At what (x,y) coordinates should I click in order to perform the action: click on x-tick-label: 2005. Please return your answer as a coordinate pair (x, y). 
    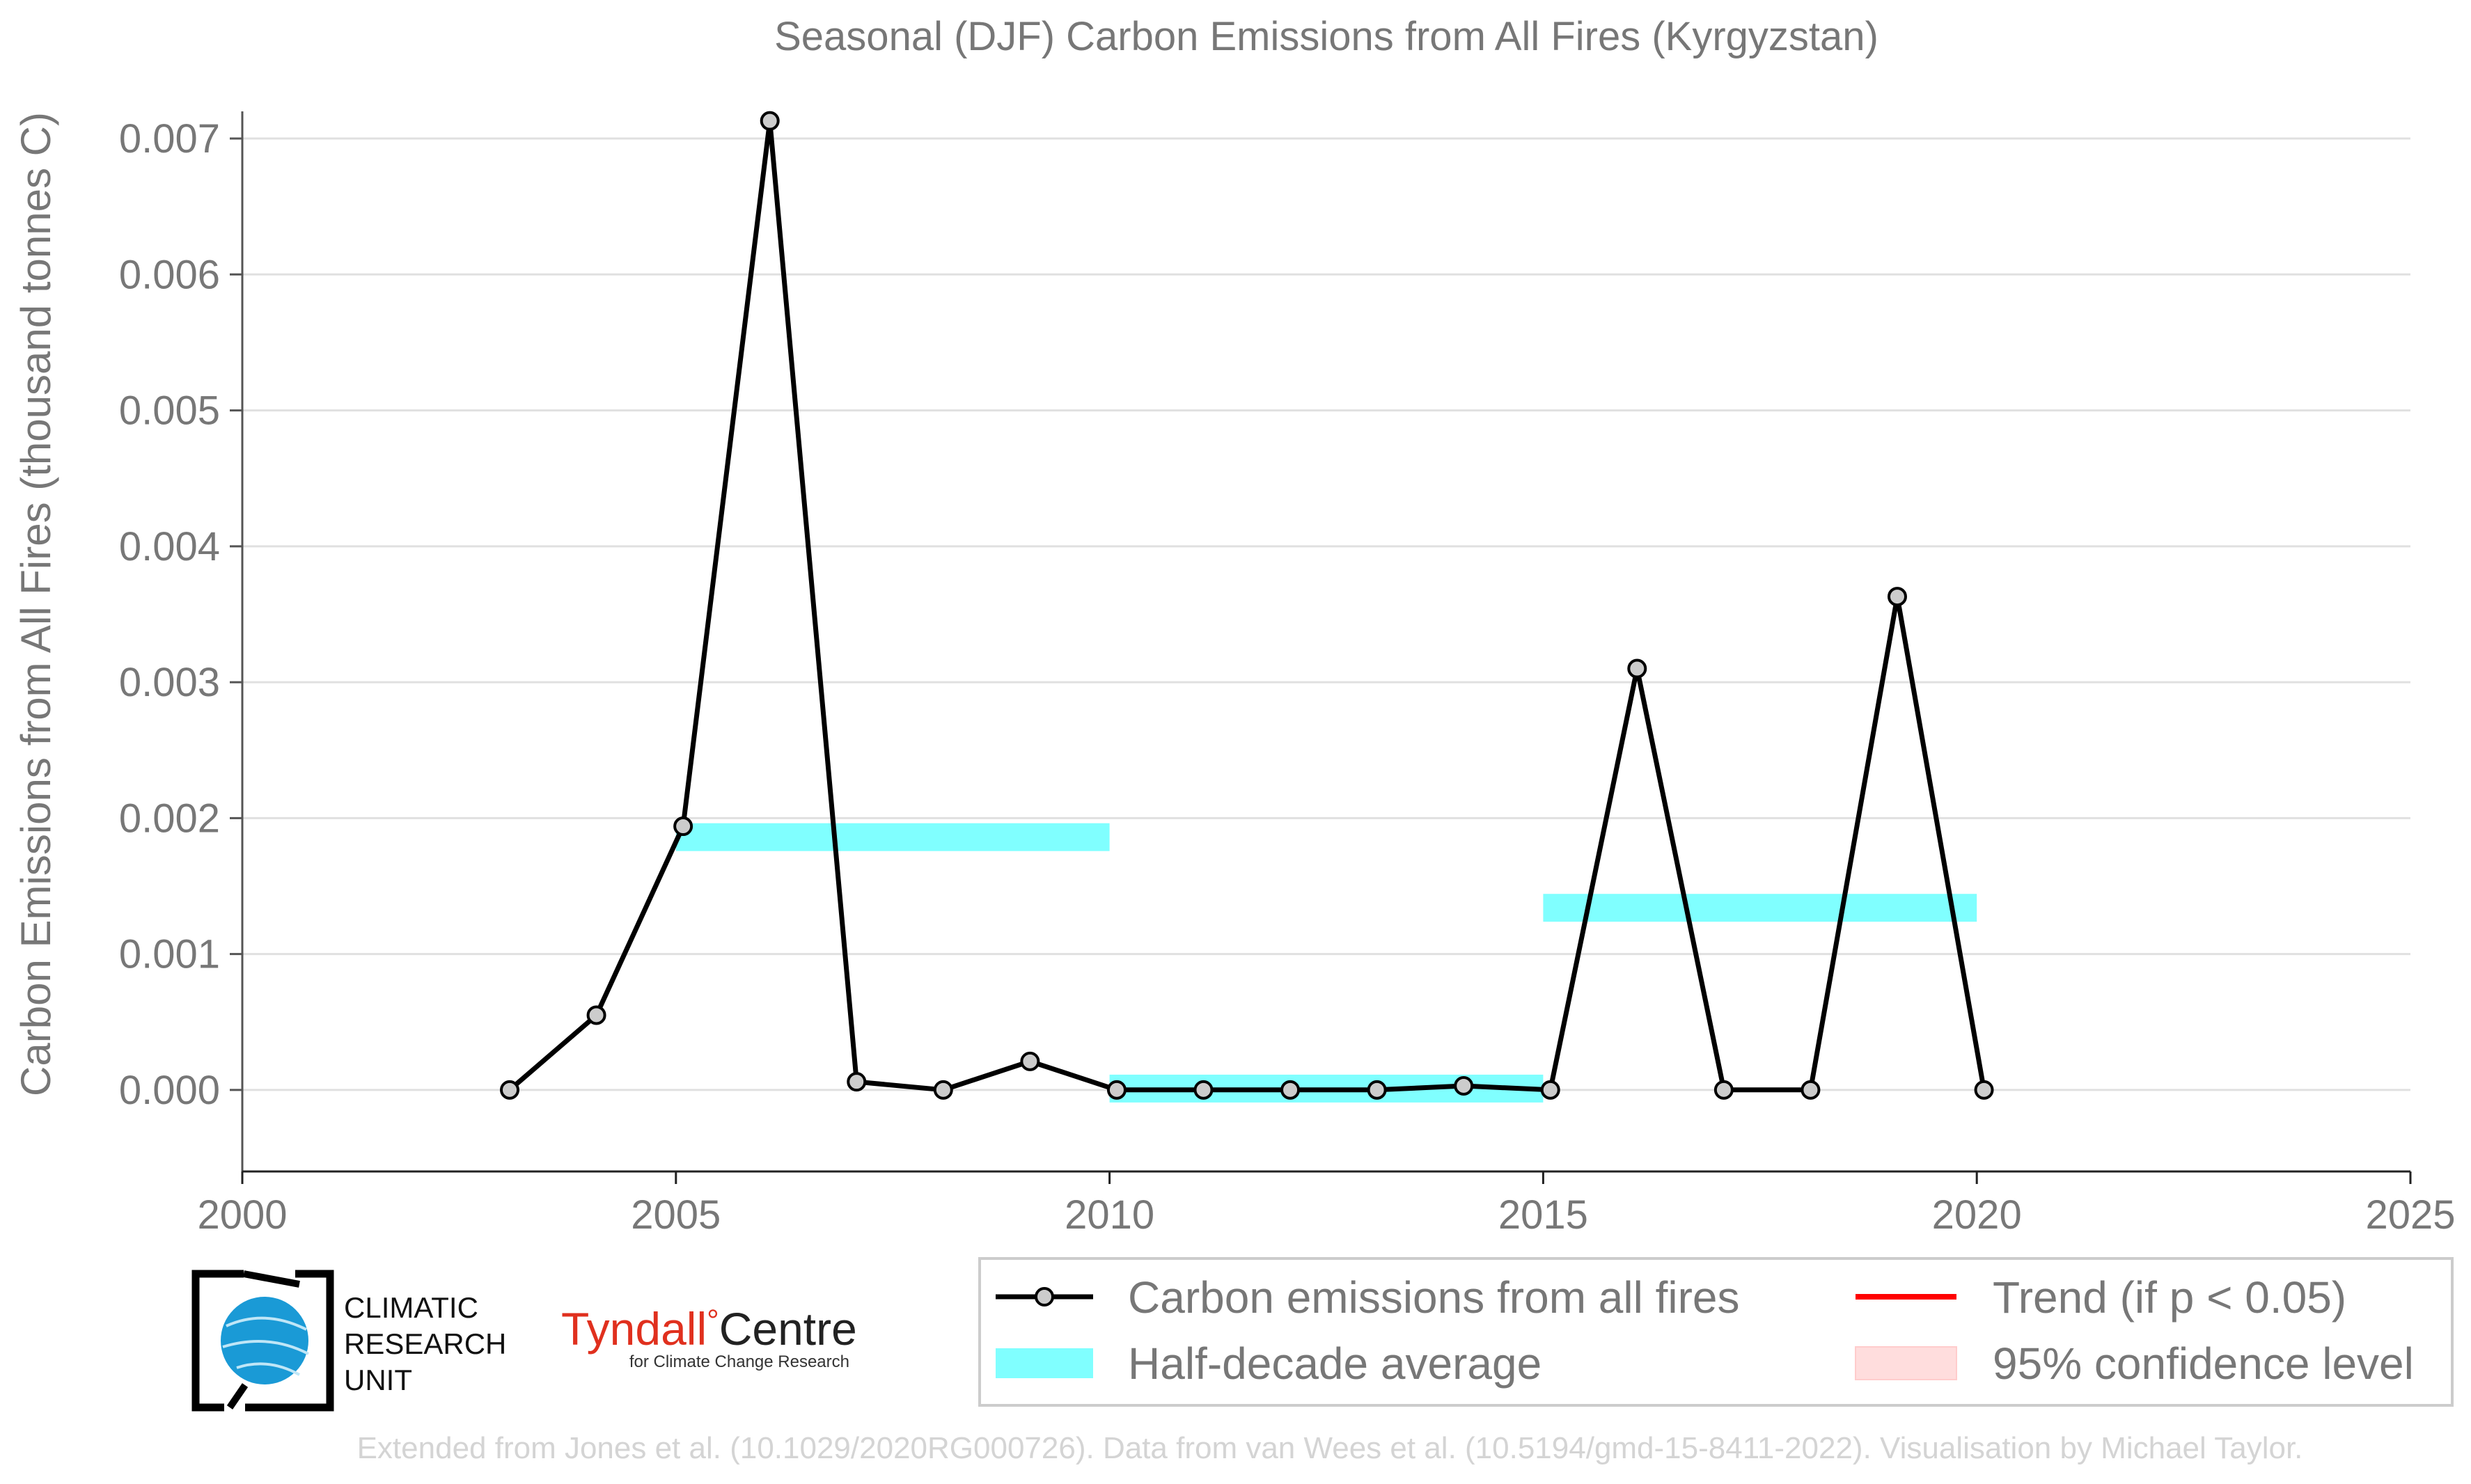
    Looking at the image, I should click on (676, 1215).